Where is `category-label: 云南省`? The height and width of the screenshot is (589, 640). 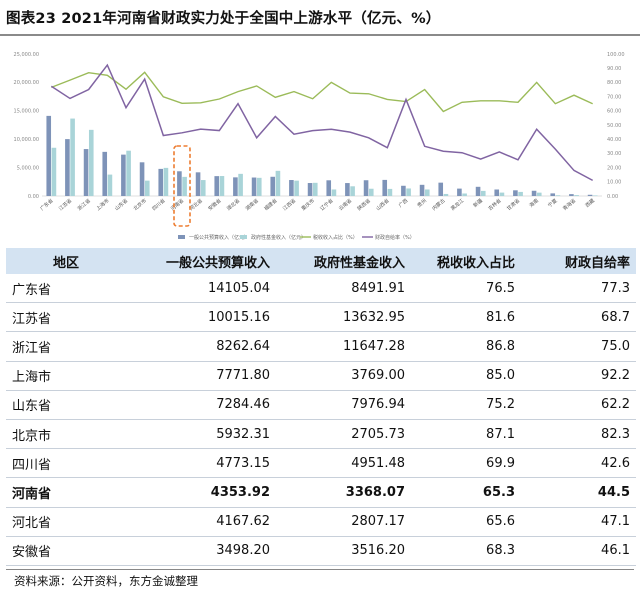 category-label: 云南省 is located at coordinates (345, 204).